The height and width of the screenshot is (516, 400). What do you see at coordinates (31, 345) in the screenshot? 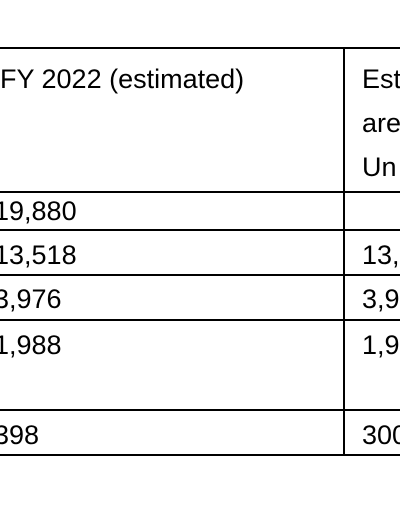
I see `table-cell-row4-col1: 1,988` at bounding box center [31, 345].